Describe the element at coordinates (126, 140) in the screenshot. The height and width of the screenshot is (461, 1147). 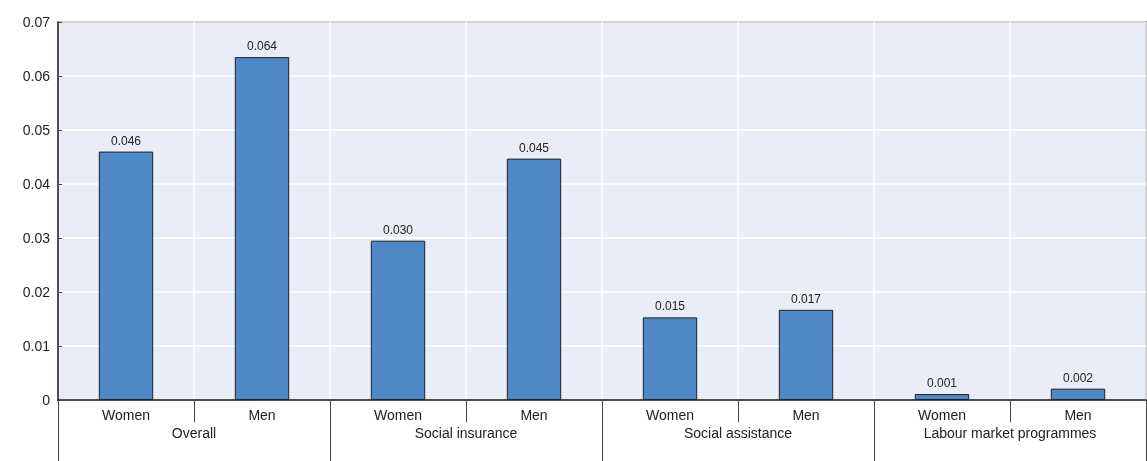
I see `data-label: 0.046` at that location.